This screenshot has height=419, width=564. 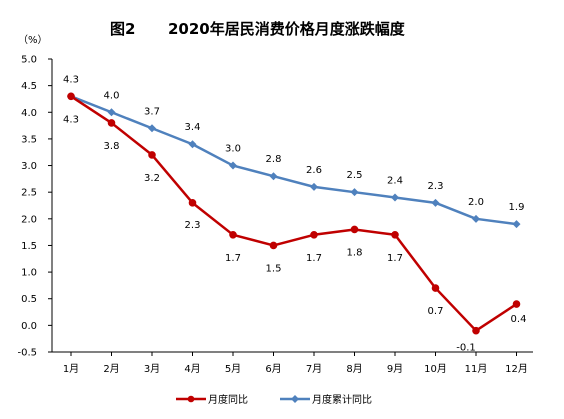 What do you see at coordinates (29, 113) in the screenshot?
I see `y-tick-label: 4.0` at bounding box center [29, 113].